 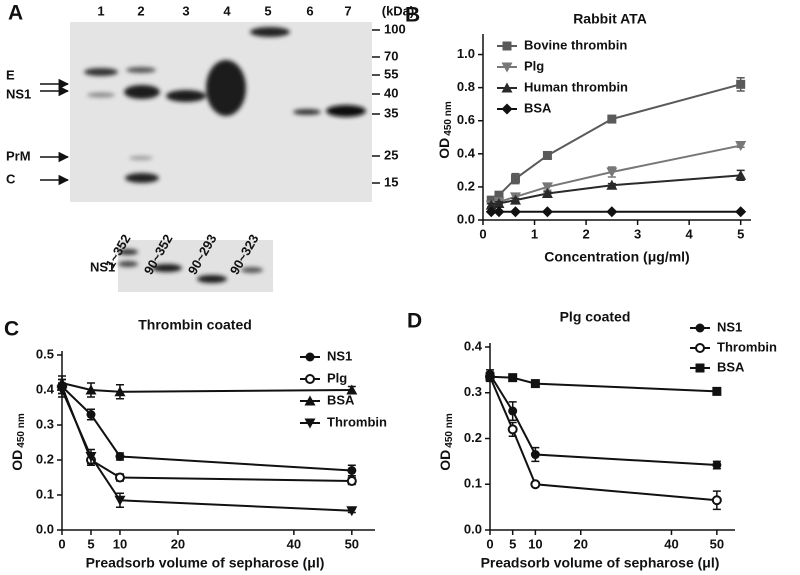 I want to click on x-tick-label: 50, so click(x=352, y=543).